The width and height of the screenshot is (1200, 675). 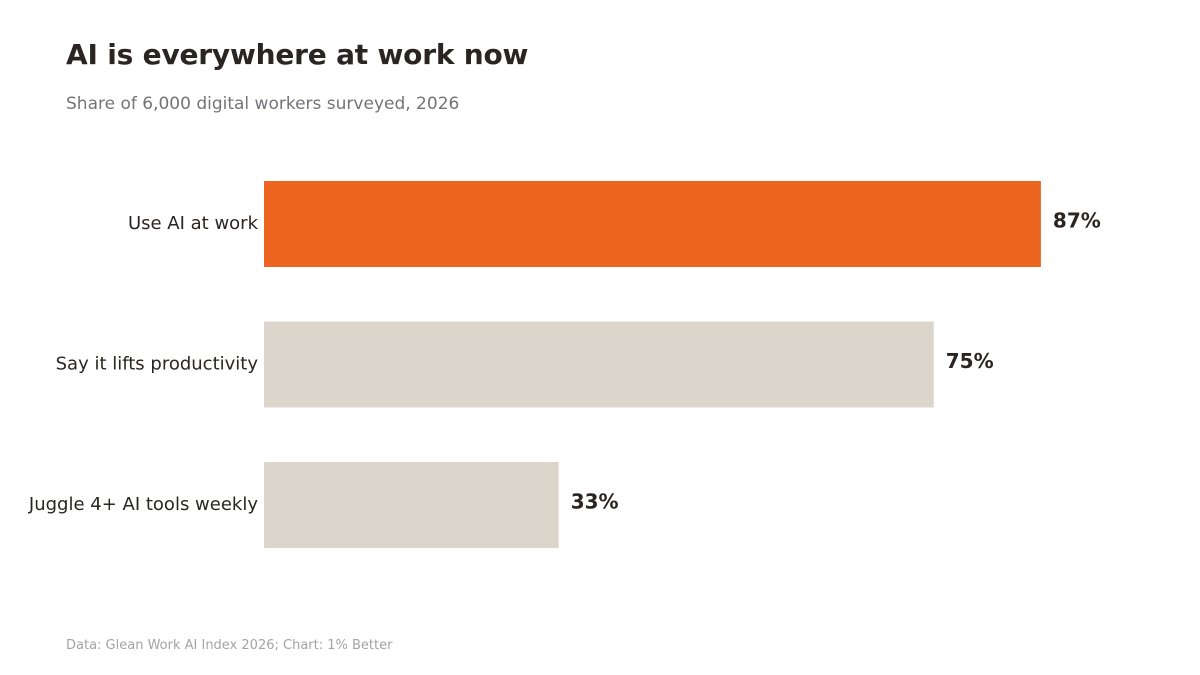 I want to click on category-label-3: Juggle 4+ AI tools weekly, so click(x=143, y=504).